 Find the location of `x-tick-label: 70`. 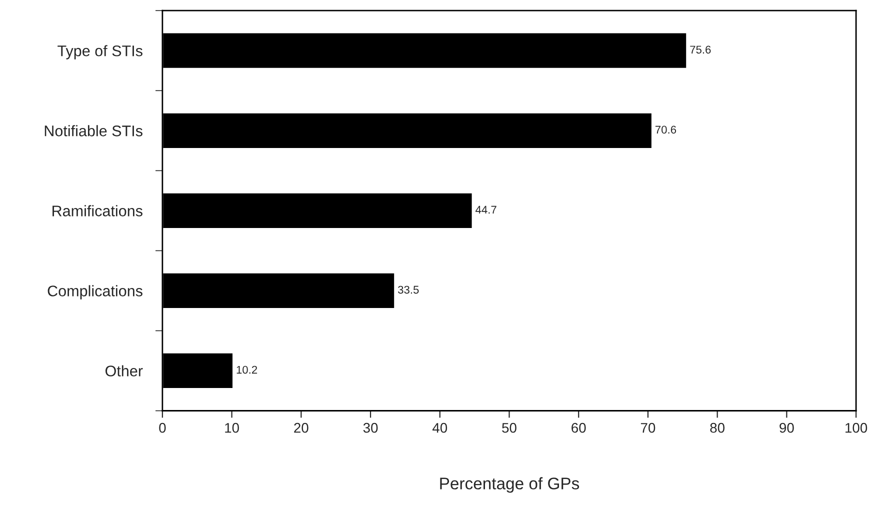

x-tick-label: 70 is located at coordinates (648, 427).